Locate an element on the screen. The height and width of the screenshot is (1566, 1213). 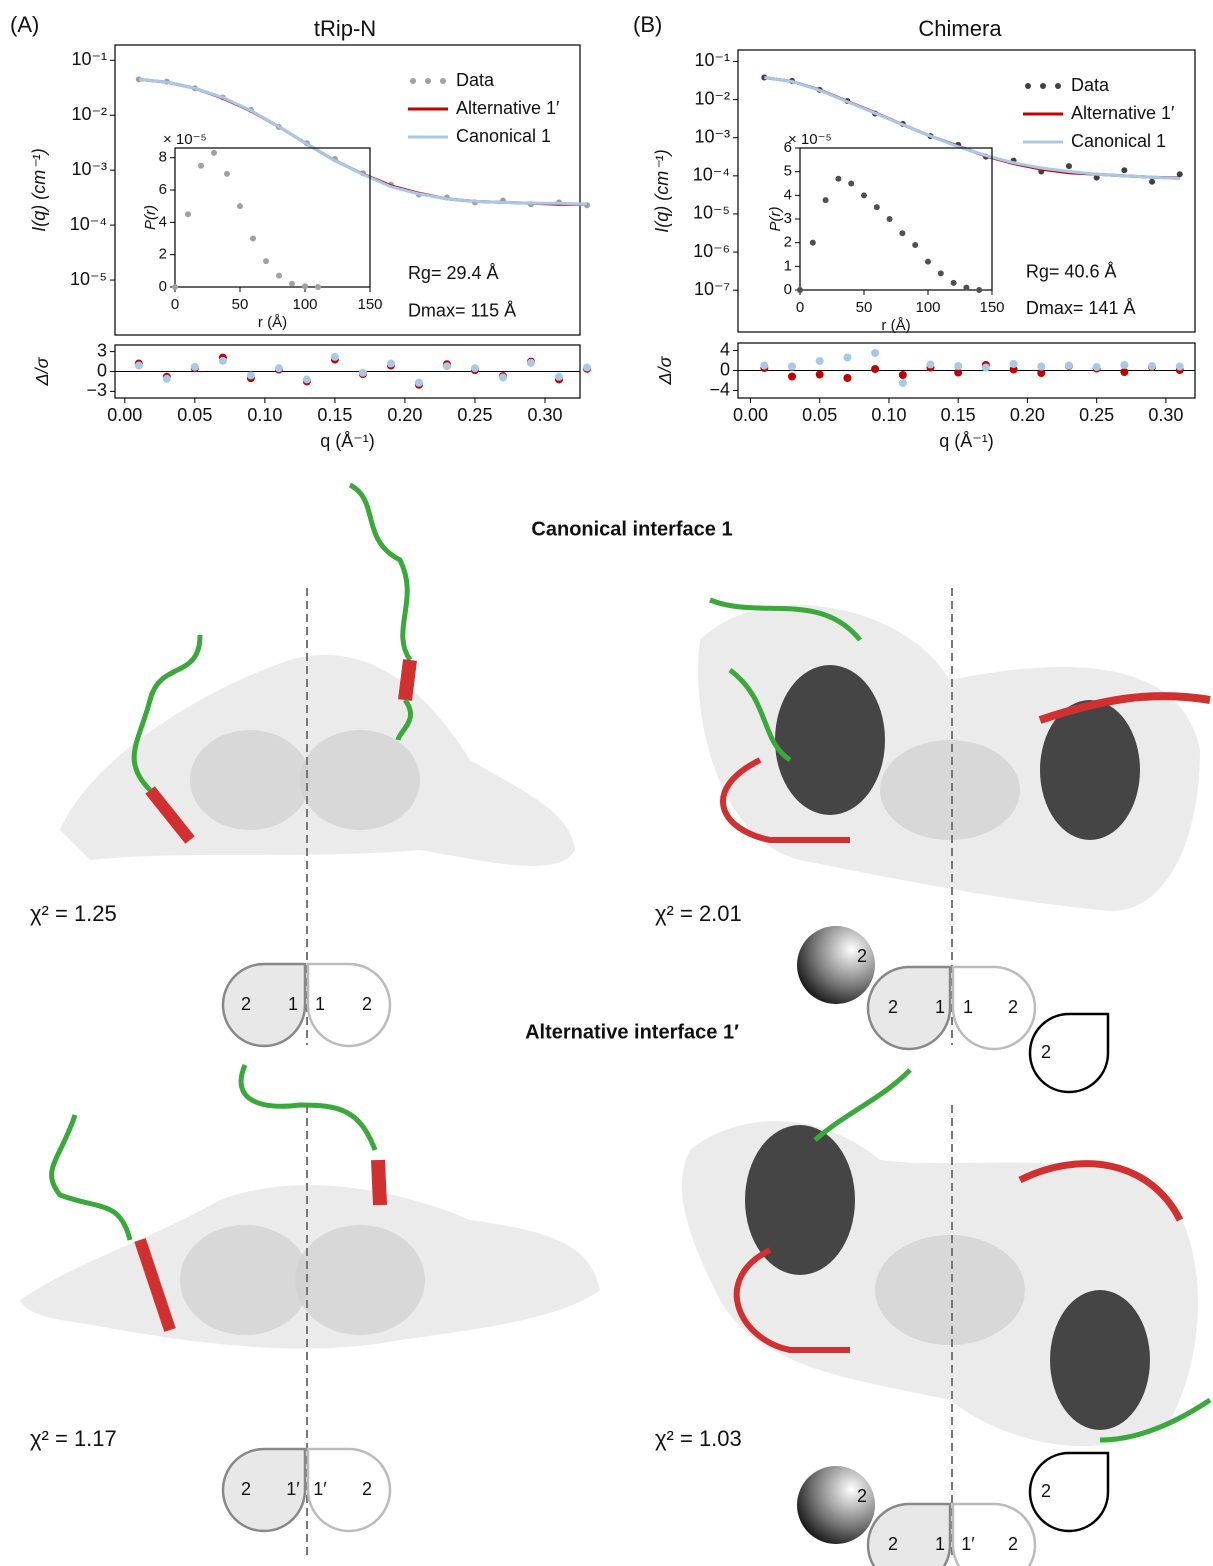
structure-alternative-b is located at coordinates (946, 1257).